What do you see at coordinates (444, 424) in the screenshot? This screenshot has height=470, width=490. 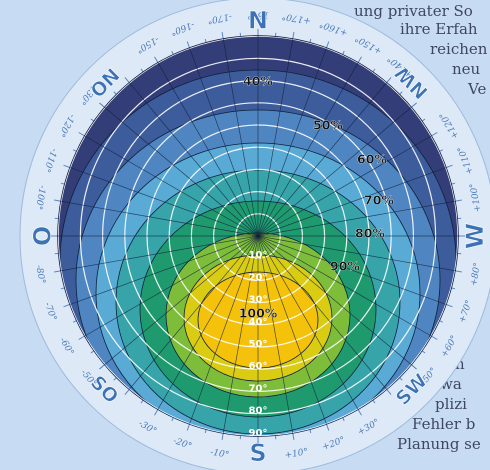 I see `background-text-line: Fehler b` at bounding box center [444, 424].